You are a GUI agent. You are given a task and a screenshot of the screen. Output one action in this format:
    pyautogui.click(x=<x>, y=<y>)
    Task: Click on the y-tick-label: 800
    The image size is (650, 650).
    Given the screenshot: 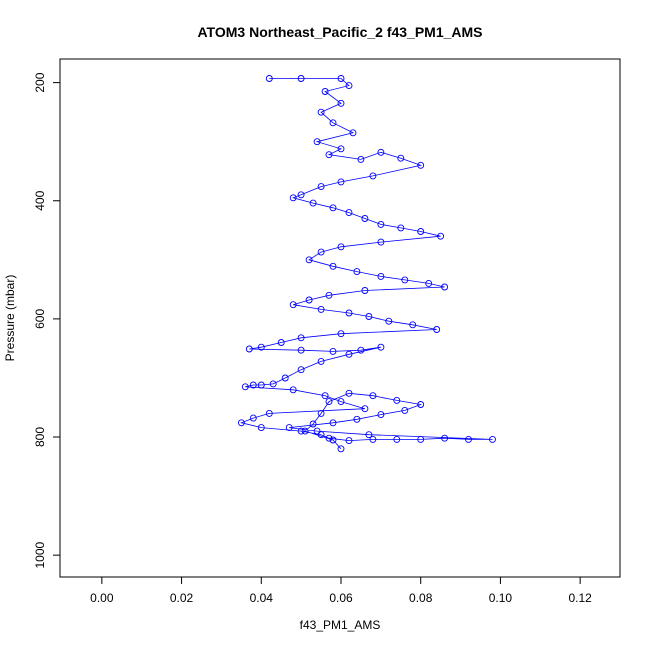 What is the action you would take?
    pyautogui.click(x=40, y=437)
    